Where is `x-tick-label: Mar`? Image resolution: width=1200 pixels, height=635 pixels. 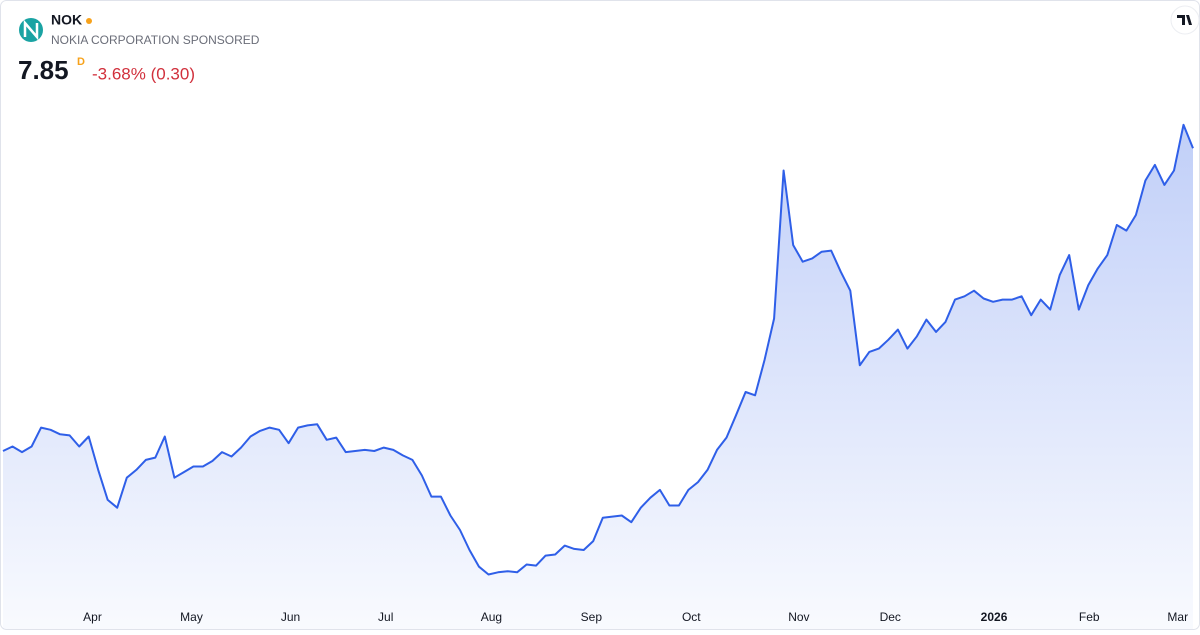 x-tick-label: Mar is located at coordinates (1177, 617).